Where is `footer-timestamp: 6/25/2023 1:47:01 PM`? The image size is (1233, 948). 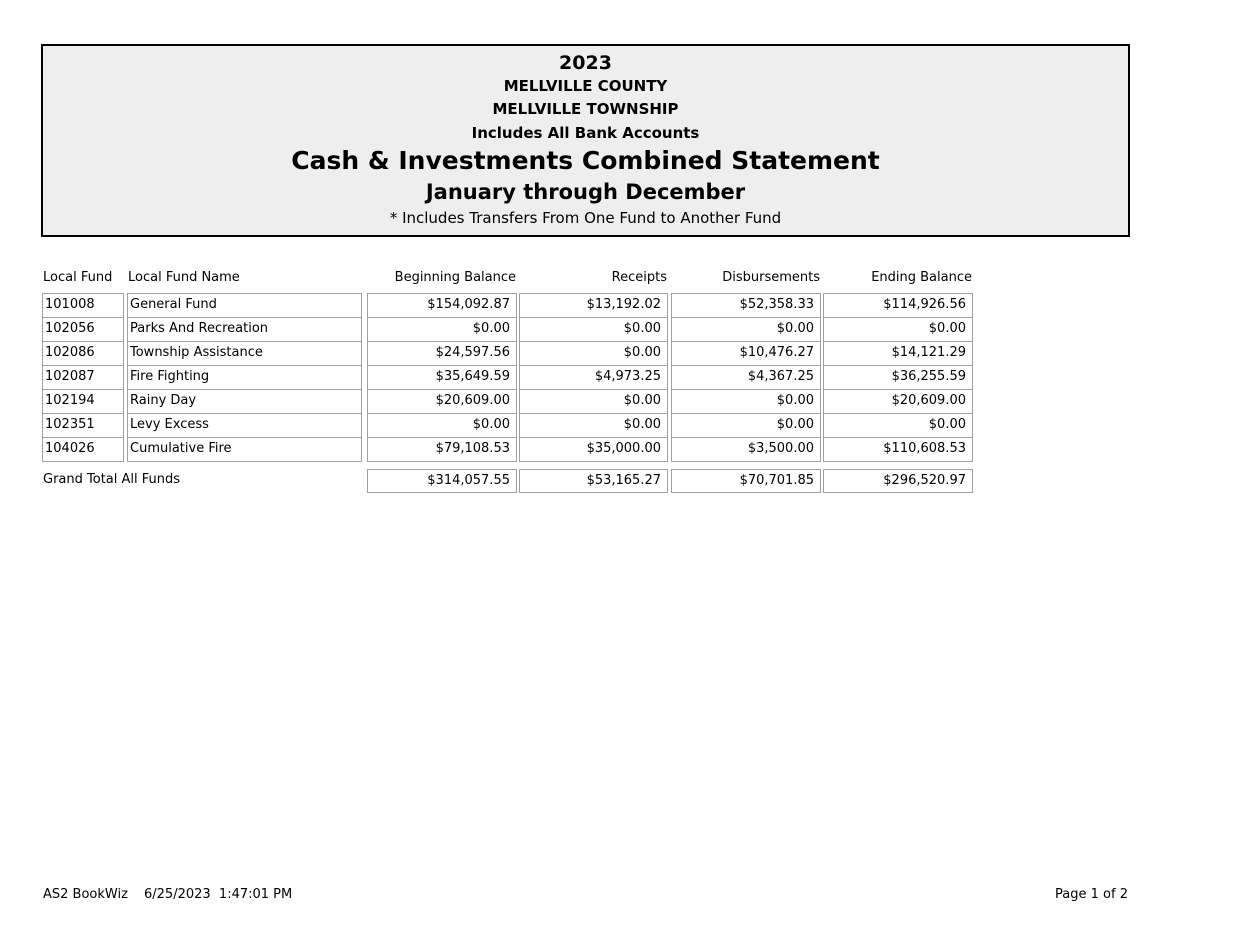 footer-timestamp: 6/25/2023 1:47:01 PM is located at coordinates (218, 894).